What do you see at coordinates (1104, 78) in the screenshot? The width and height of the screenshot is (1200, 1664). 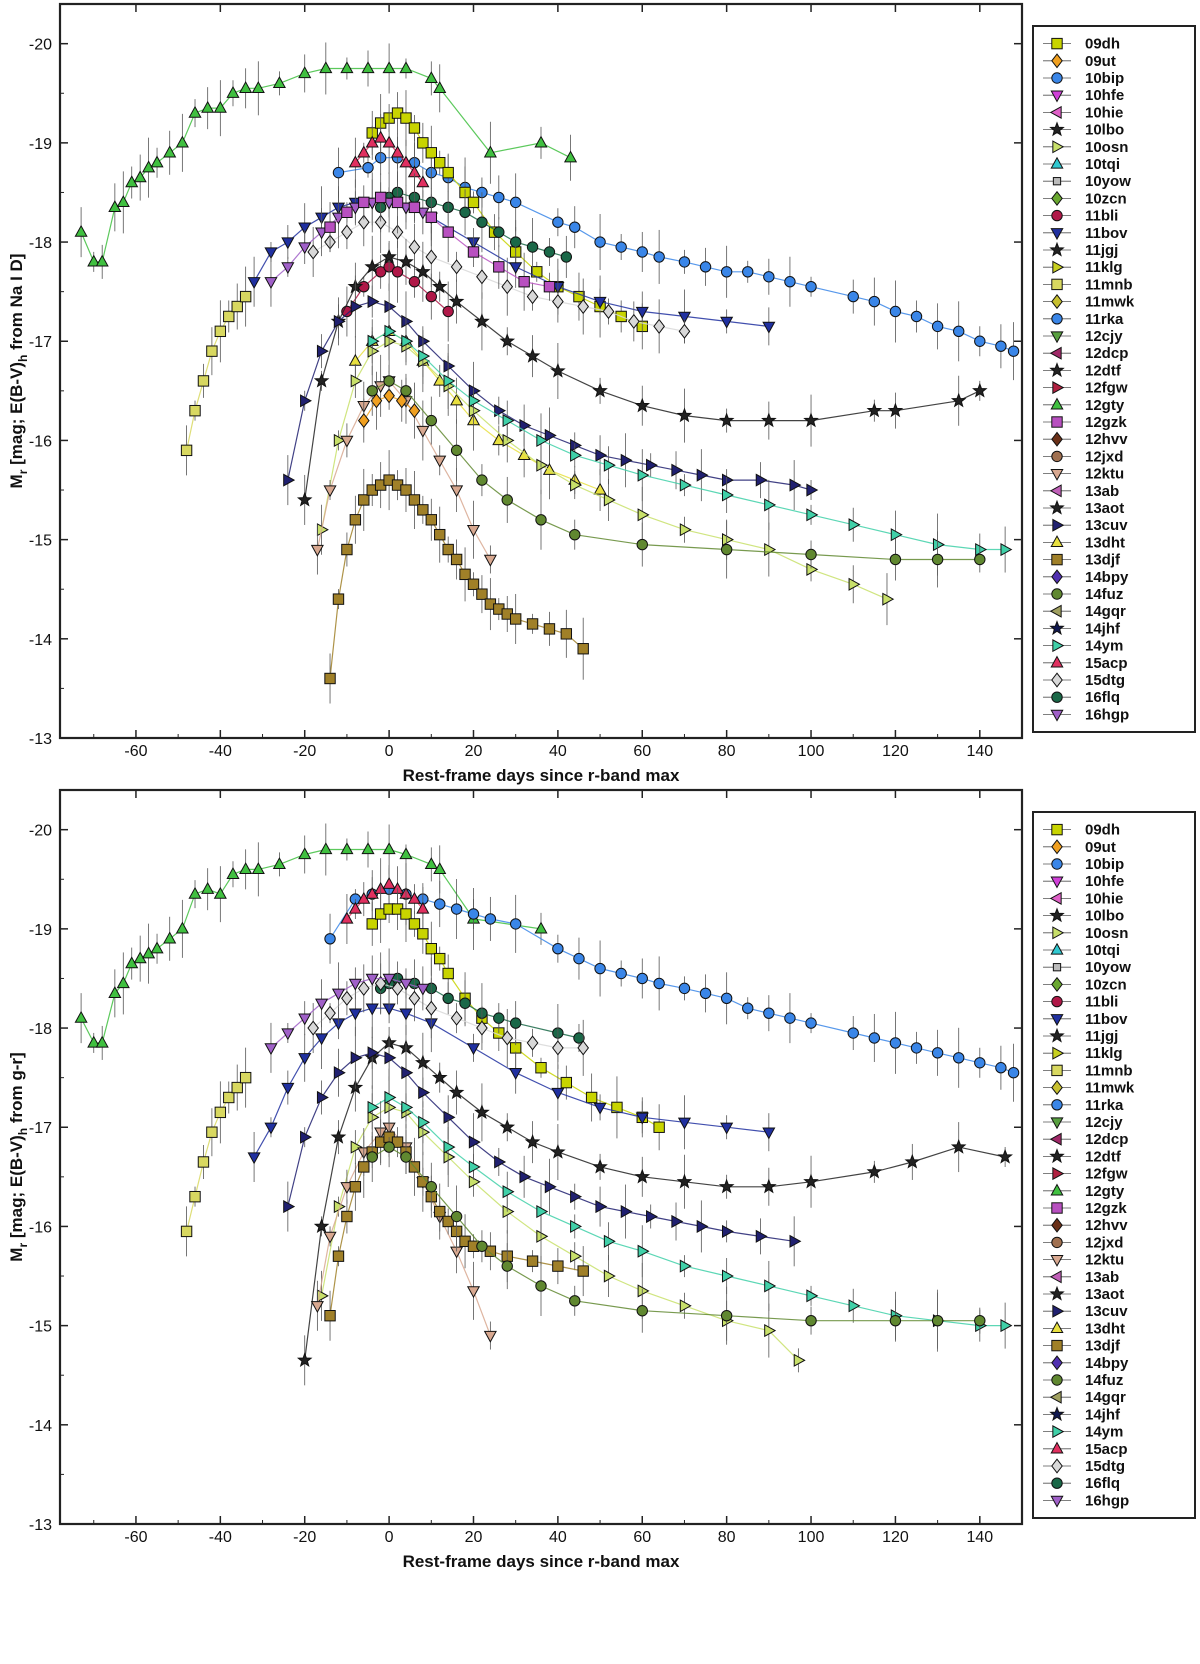 I see `legend-label-10bip: 10bip` at bounding box center [1104, 78].